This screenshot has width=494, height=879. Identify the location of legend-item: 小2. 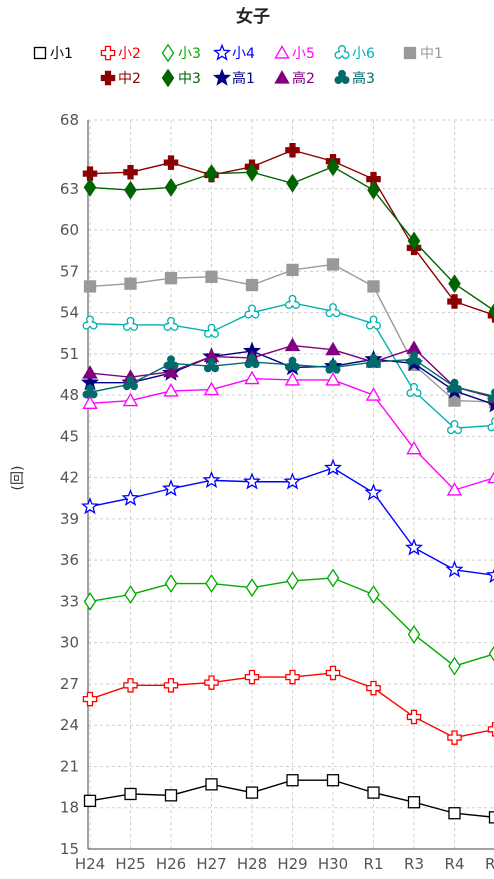
(120, 53).